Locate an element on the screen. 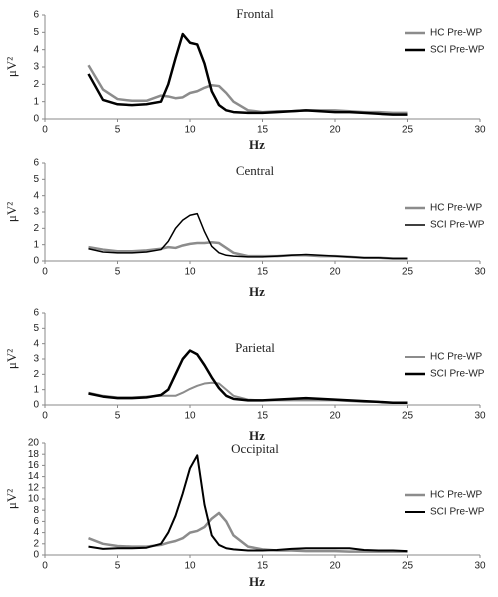  y-tick-label: 16 is located at coordinates (34, 465).